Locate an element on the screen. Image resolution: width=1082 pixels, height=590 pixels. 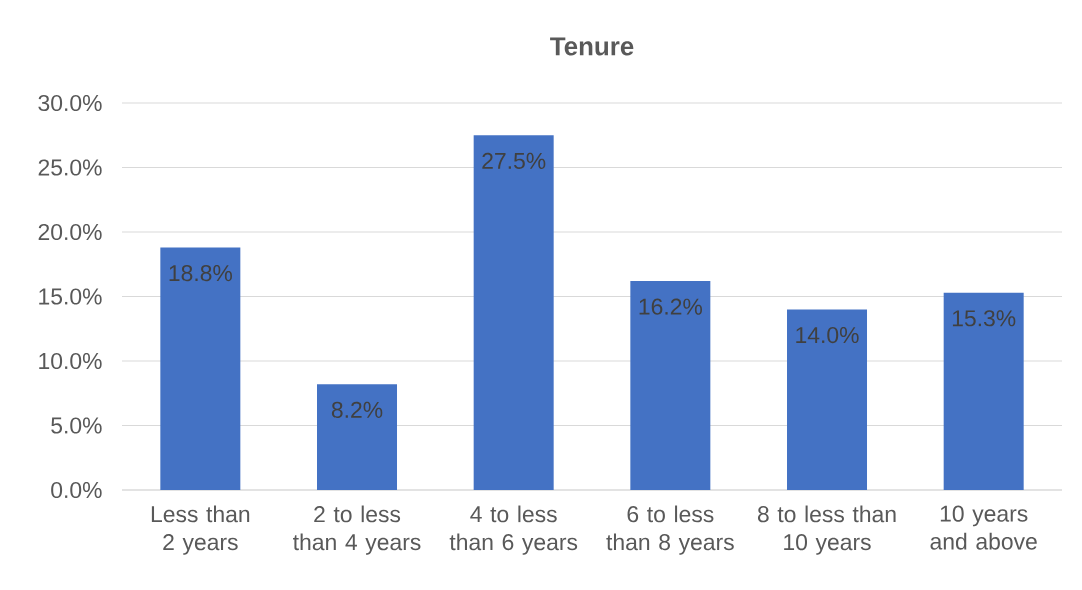
data-label: 15.3% is located at coordinates (984, 318).